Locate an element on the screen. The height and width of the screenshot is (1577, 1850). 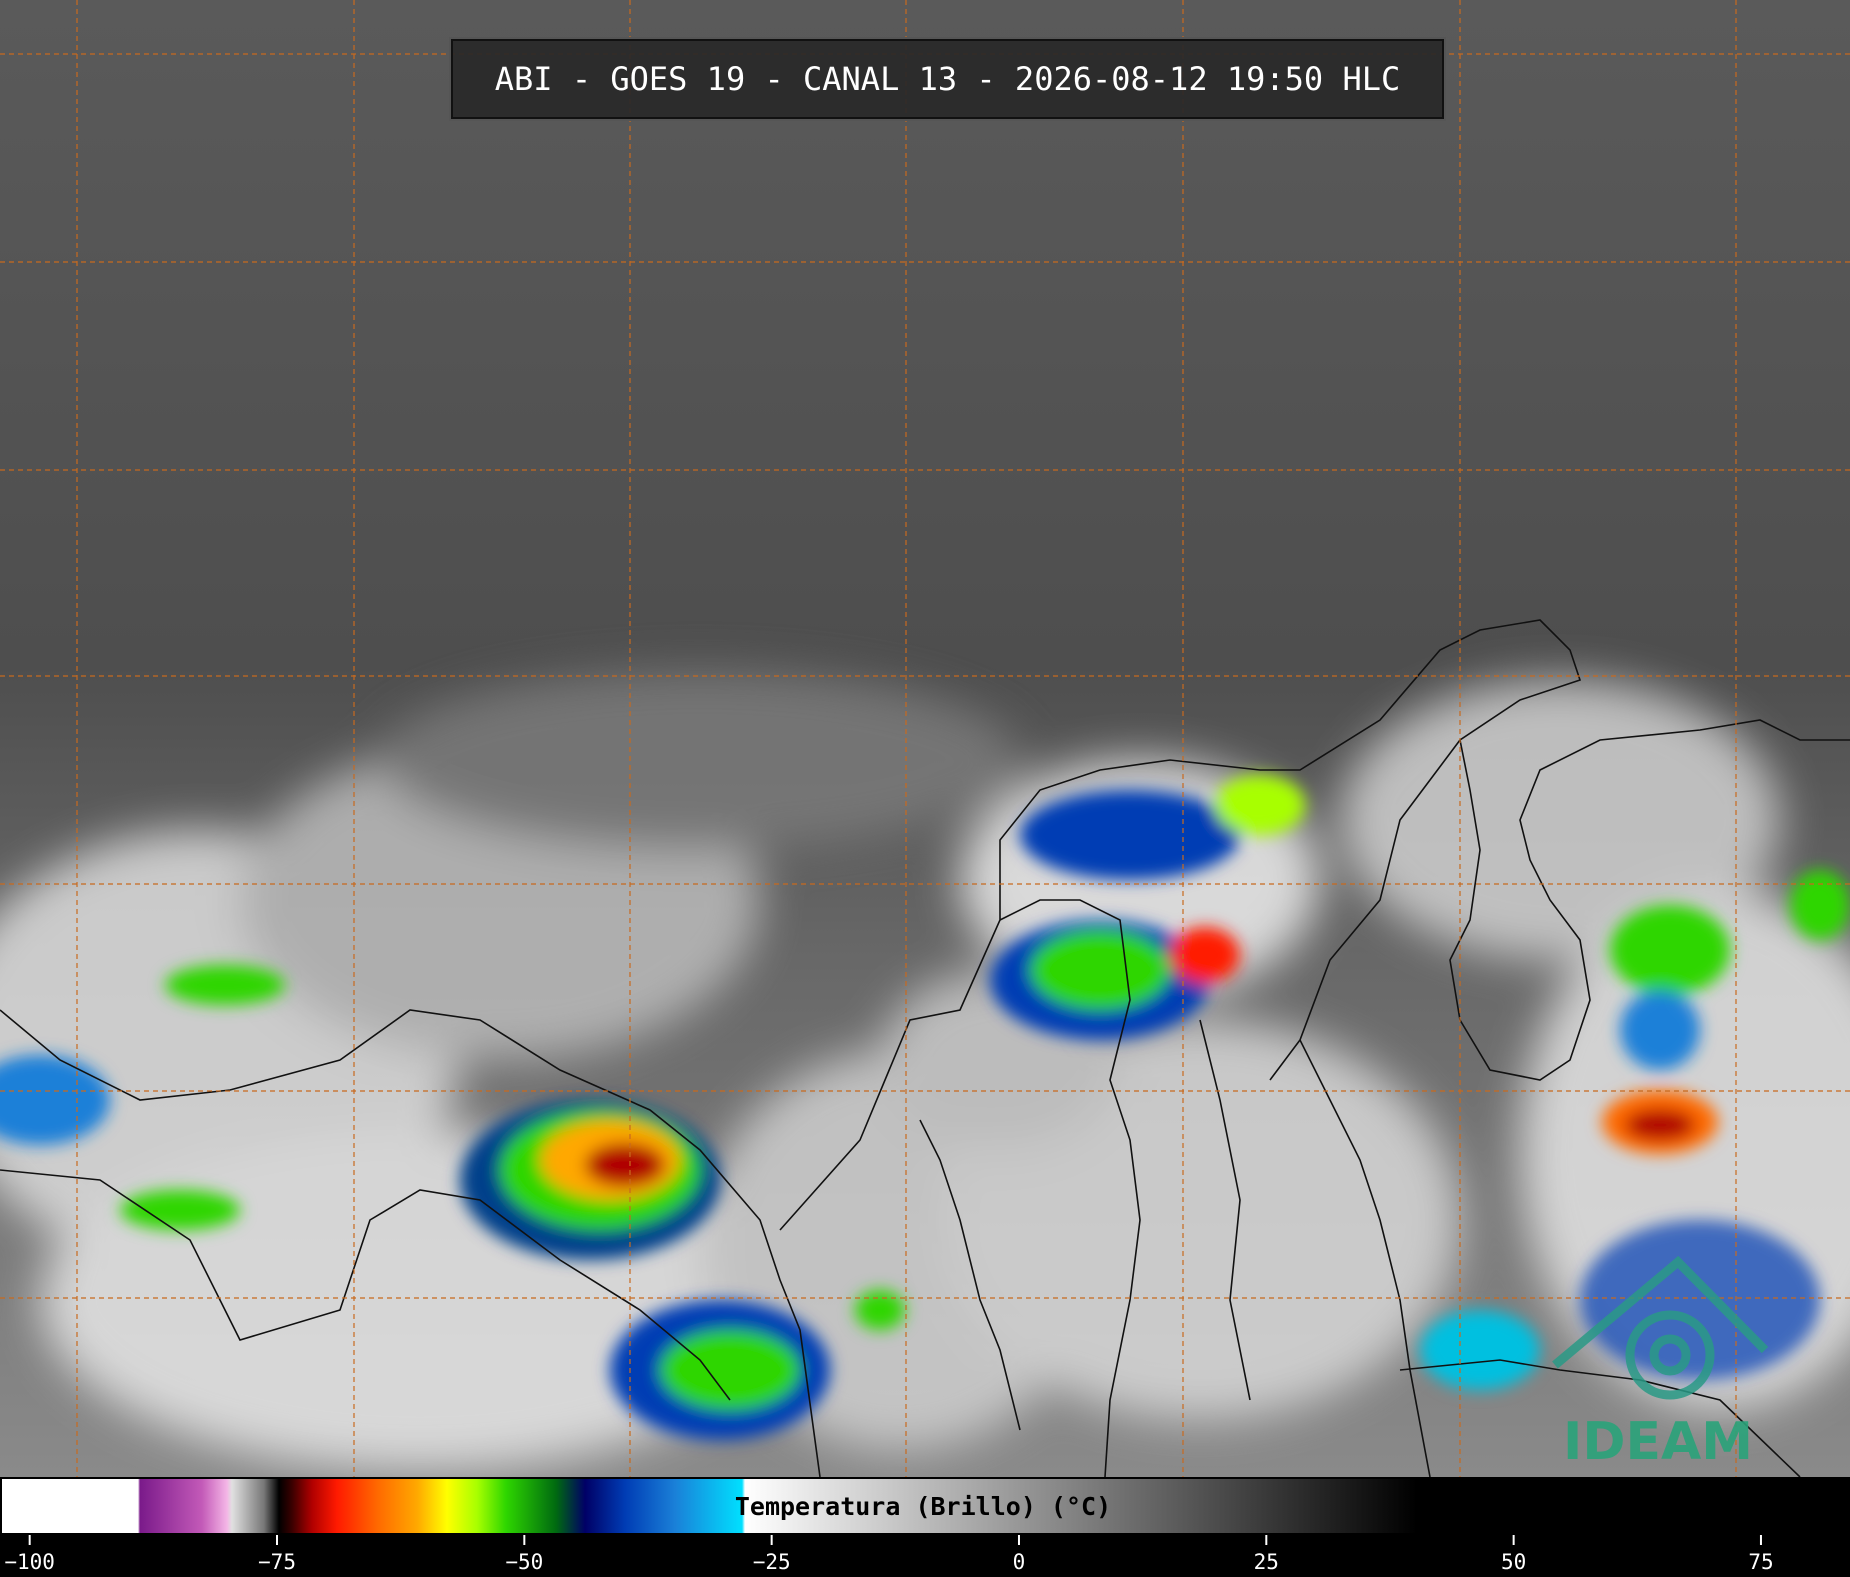
tick-label: −100 is located at coordinates (29, 1562).